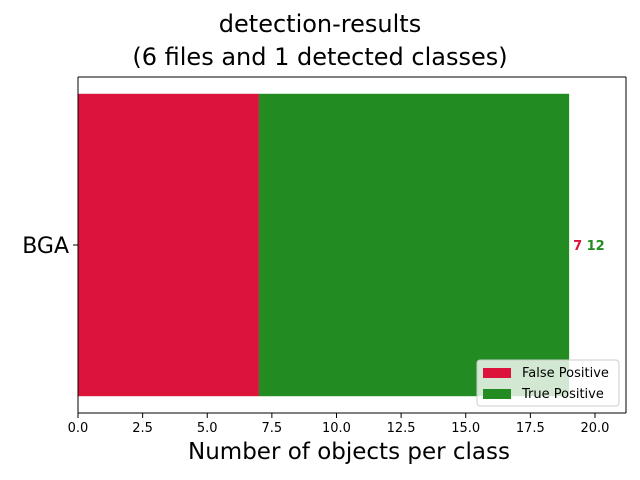 This screenshot has height=480, width=640. Describe the element at coordinates (349, 452) in the screenshot. I see `x-axis-label: Number of objects per class` at that location.